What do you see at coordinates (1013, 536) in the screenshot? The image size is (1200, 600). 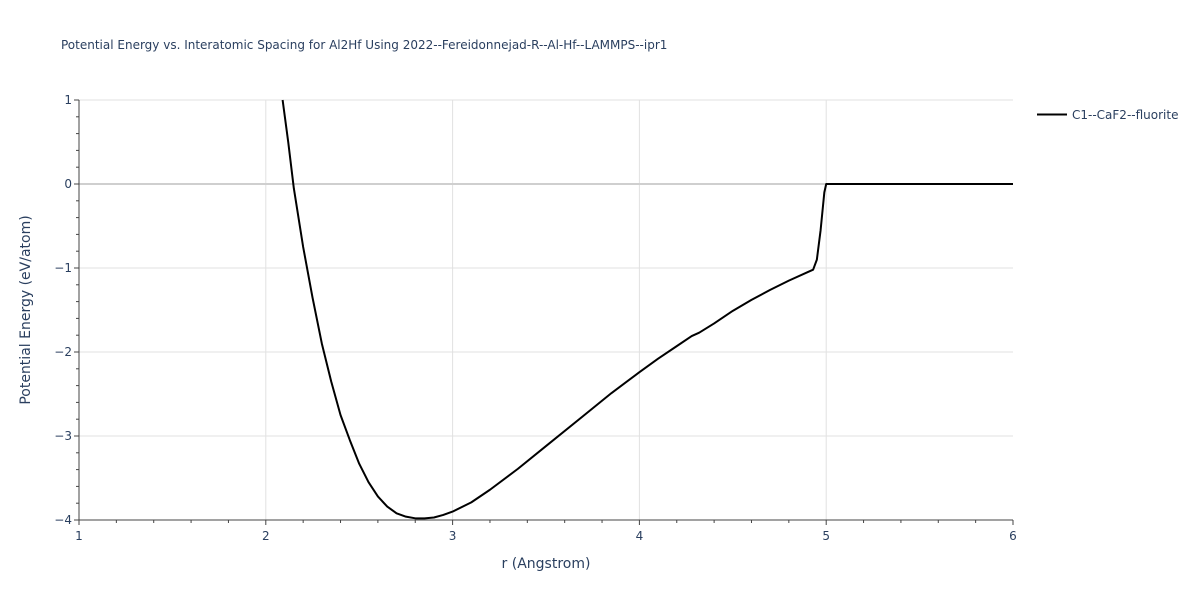 I see `x-tick-label: 6` at bounding box center [1013, 536].